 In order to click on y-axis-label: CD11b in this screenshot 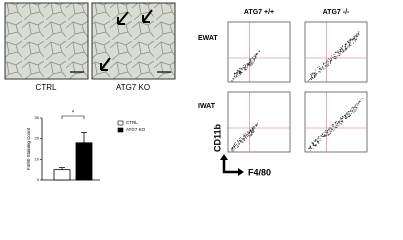, I will do `click(217, 137)`.